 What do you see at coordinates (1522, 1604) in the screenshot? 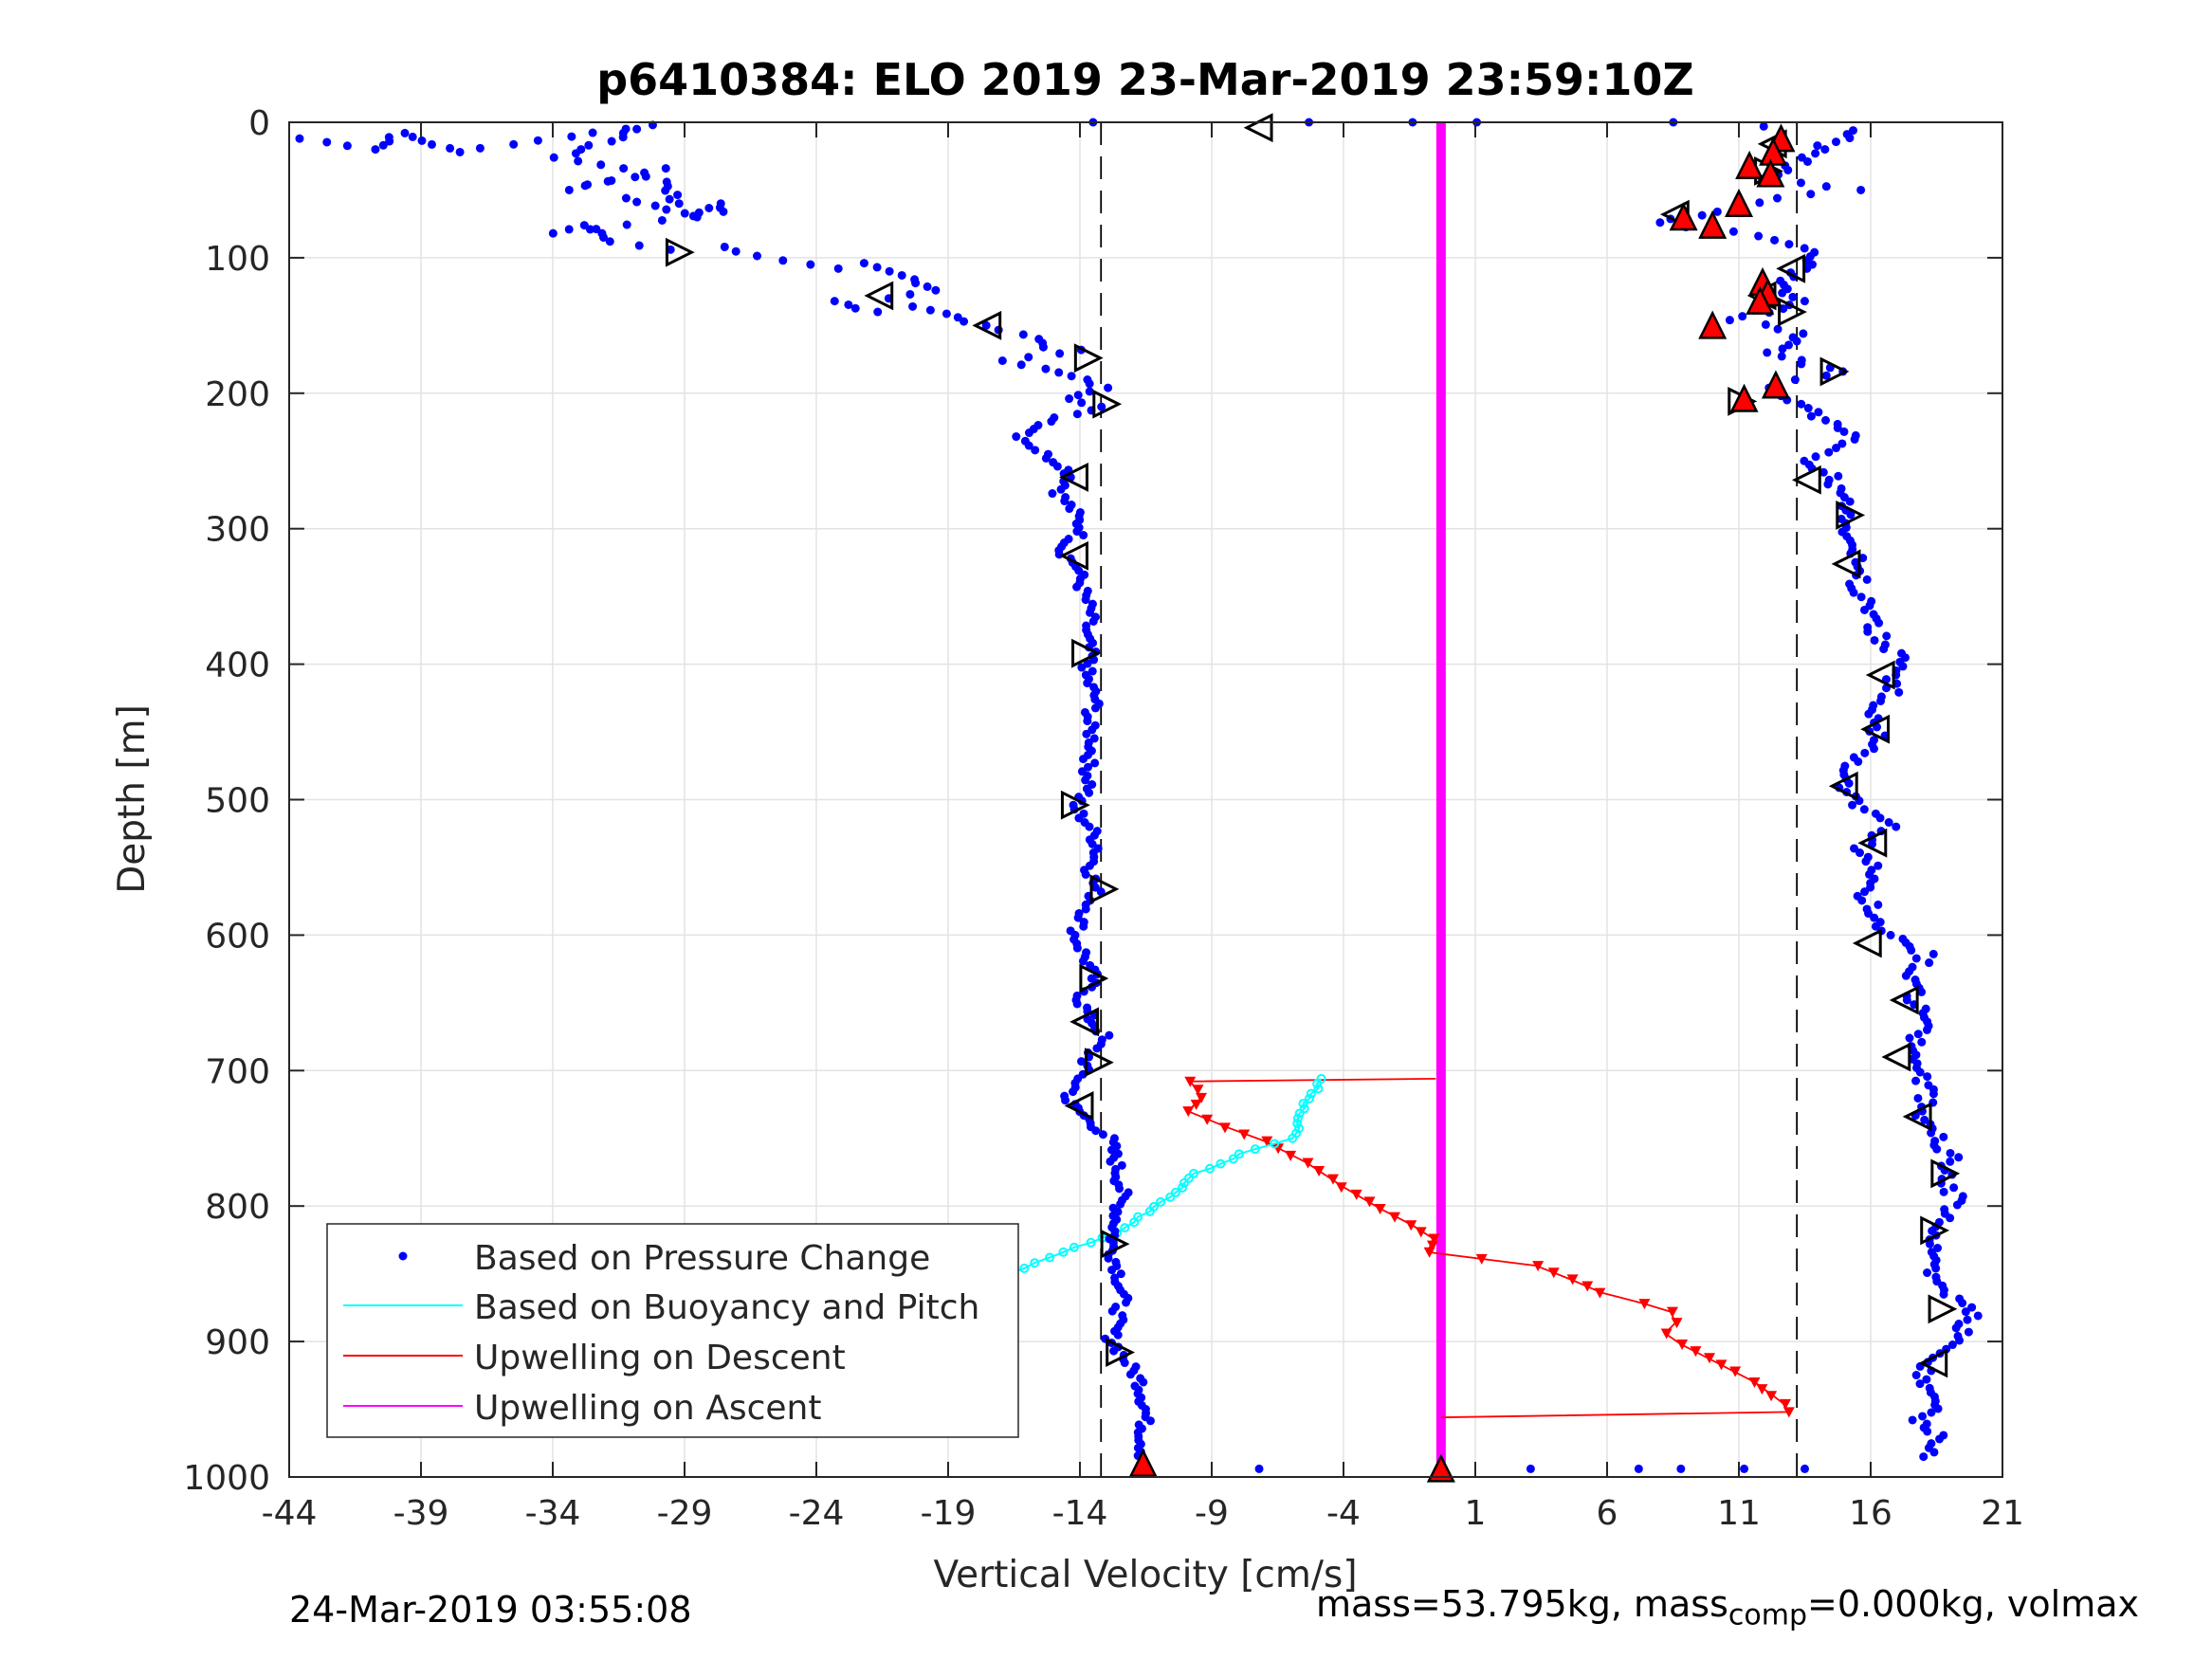
I see `footer-mass-text: mass=53.795kg, mass` at bounding box center [1522, 1604].